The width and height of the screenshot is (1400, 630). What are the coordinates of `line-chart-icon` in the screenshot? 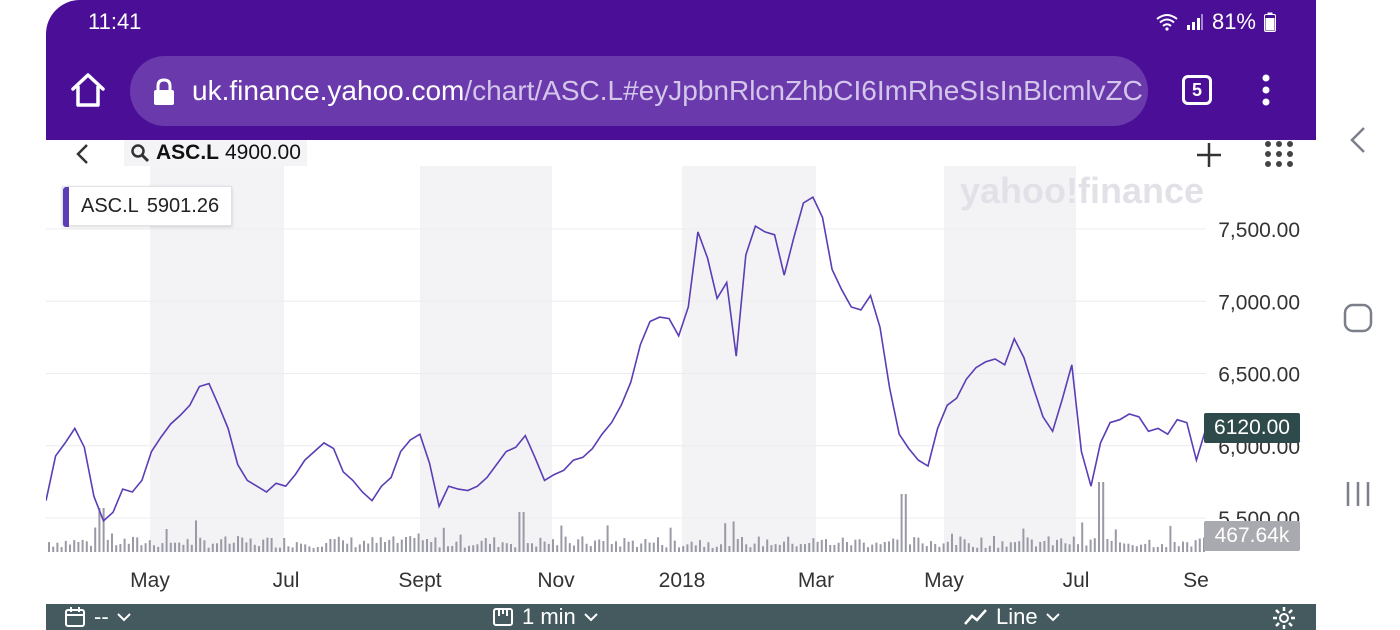 It's located at (975, 617).